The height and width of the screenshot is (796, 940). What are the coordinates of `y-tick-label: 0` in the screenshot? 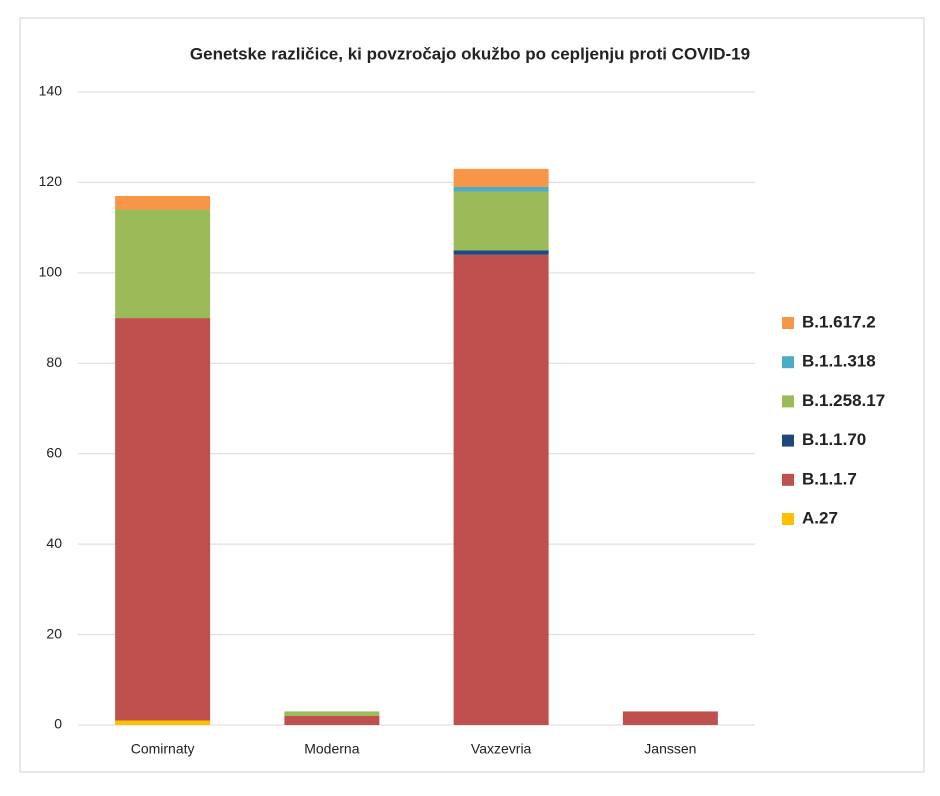 It's located at (58, 724).